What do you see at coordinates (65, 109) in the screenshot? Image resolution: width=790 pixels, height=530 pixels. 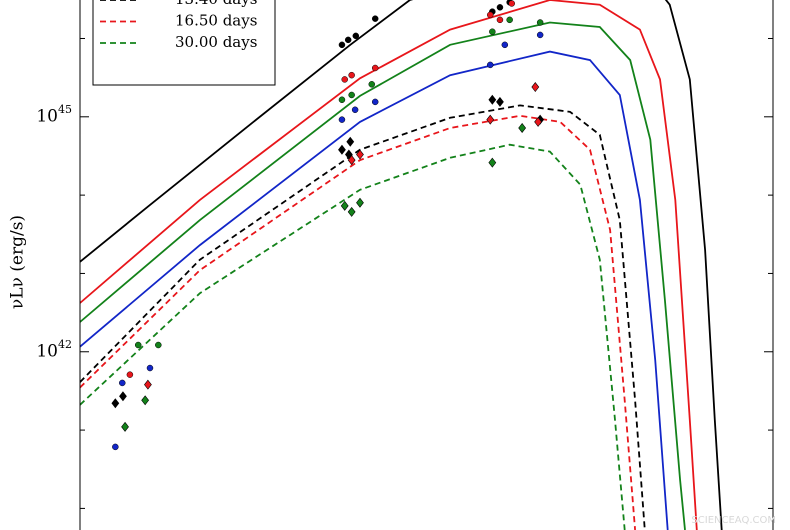 I see `tick-exponent: 45` at bounding box center [65, 109].